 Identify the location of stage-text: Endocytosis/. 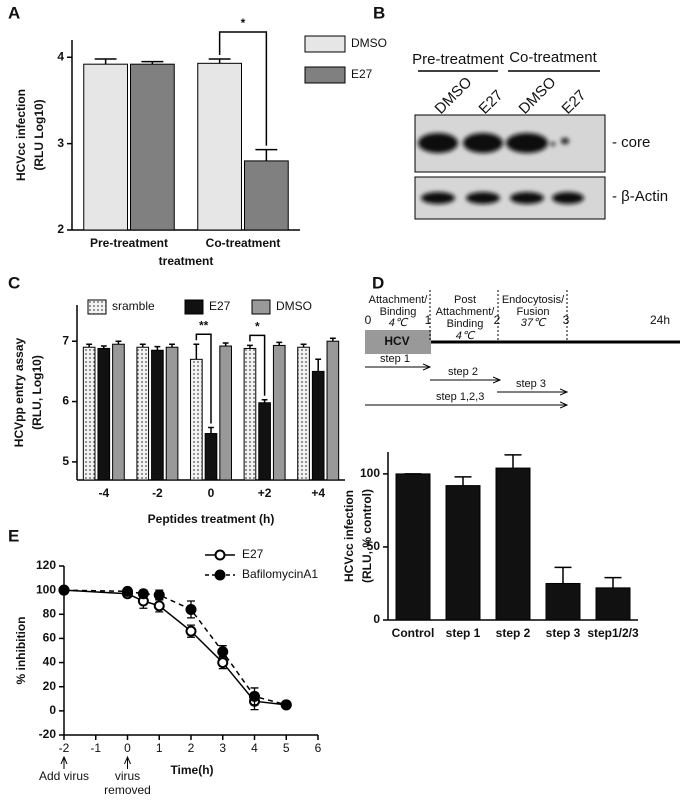
(533, 300).